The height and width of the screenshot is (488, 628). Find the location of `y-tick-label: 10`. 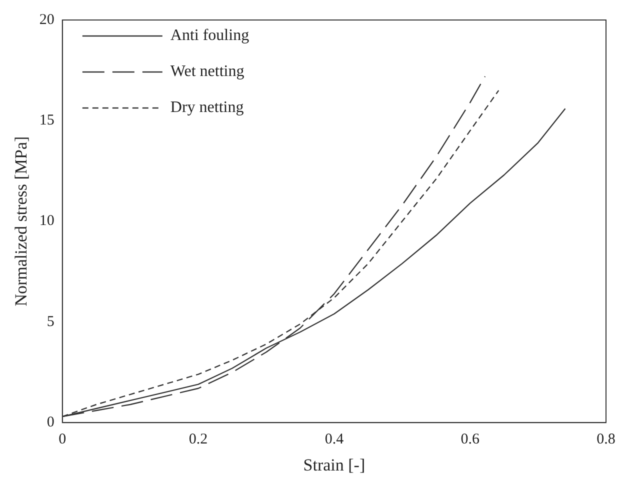

y-tick-label: 10 is located at coordinates (46, 221).